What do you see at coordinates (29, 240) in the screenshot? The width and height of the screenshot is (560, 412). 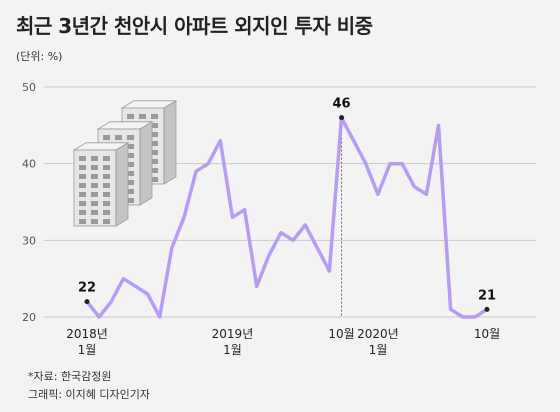 I see `y-tick-label: 30` at bounding box center [29, 240].